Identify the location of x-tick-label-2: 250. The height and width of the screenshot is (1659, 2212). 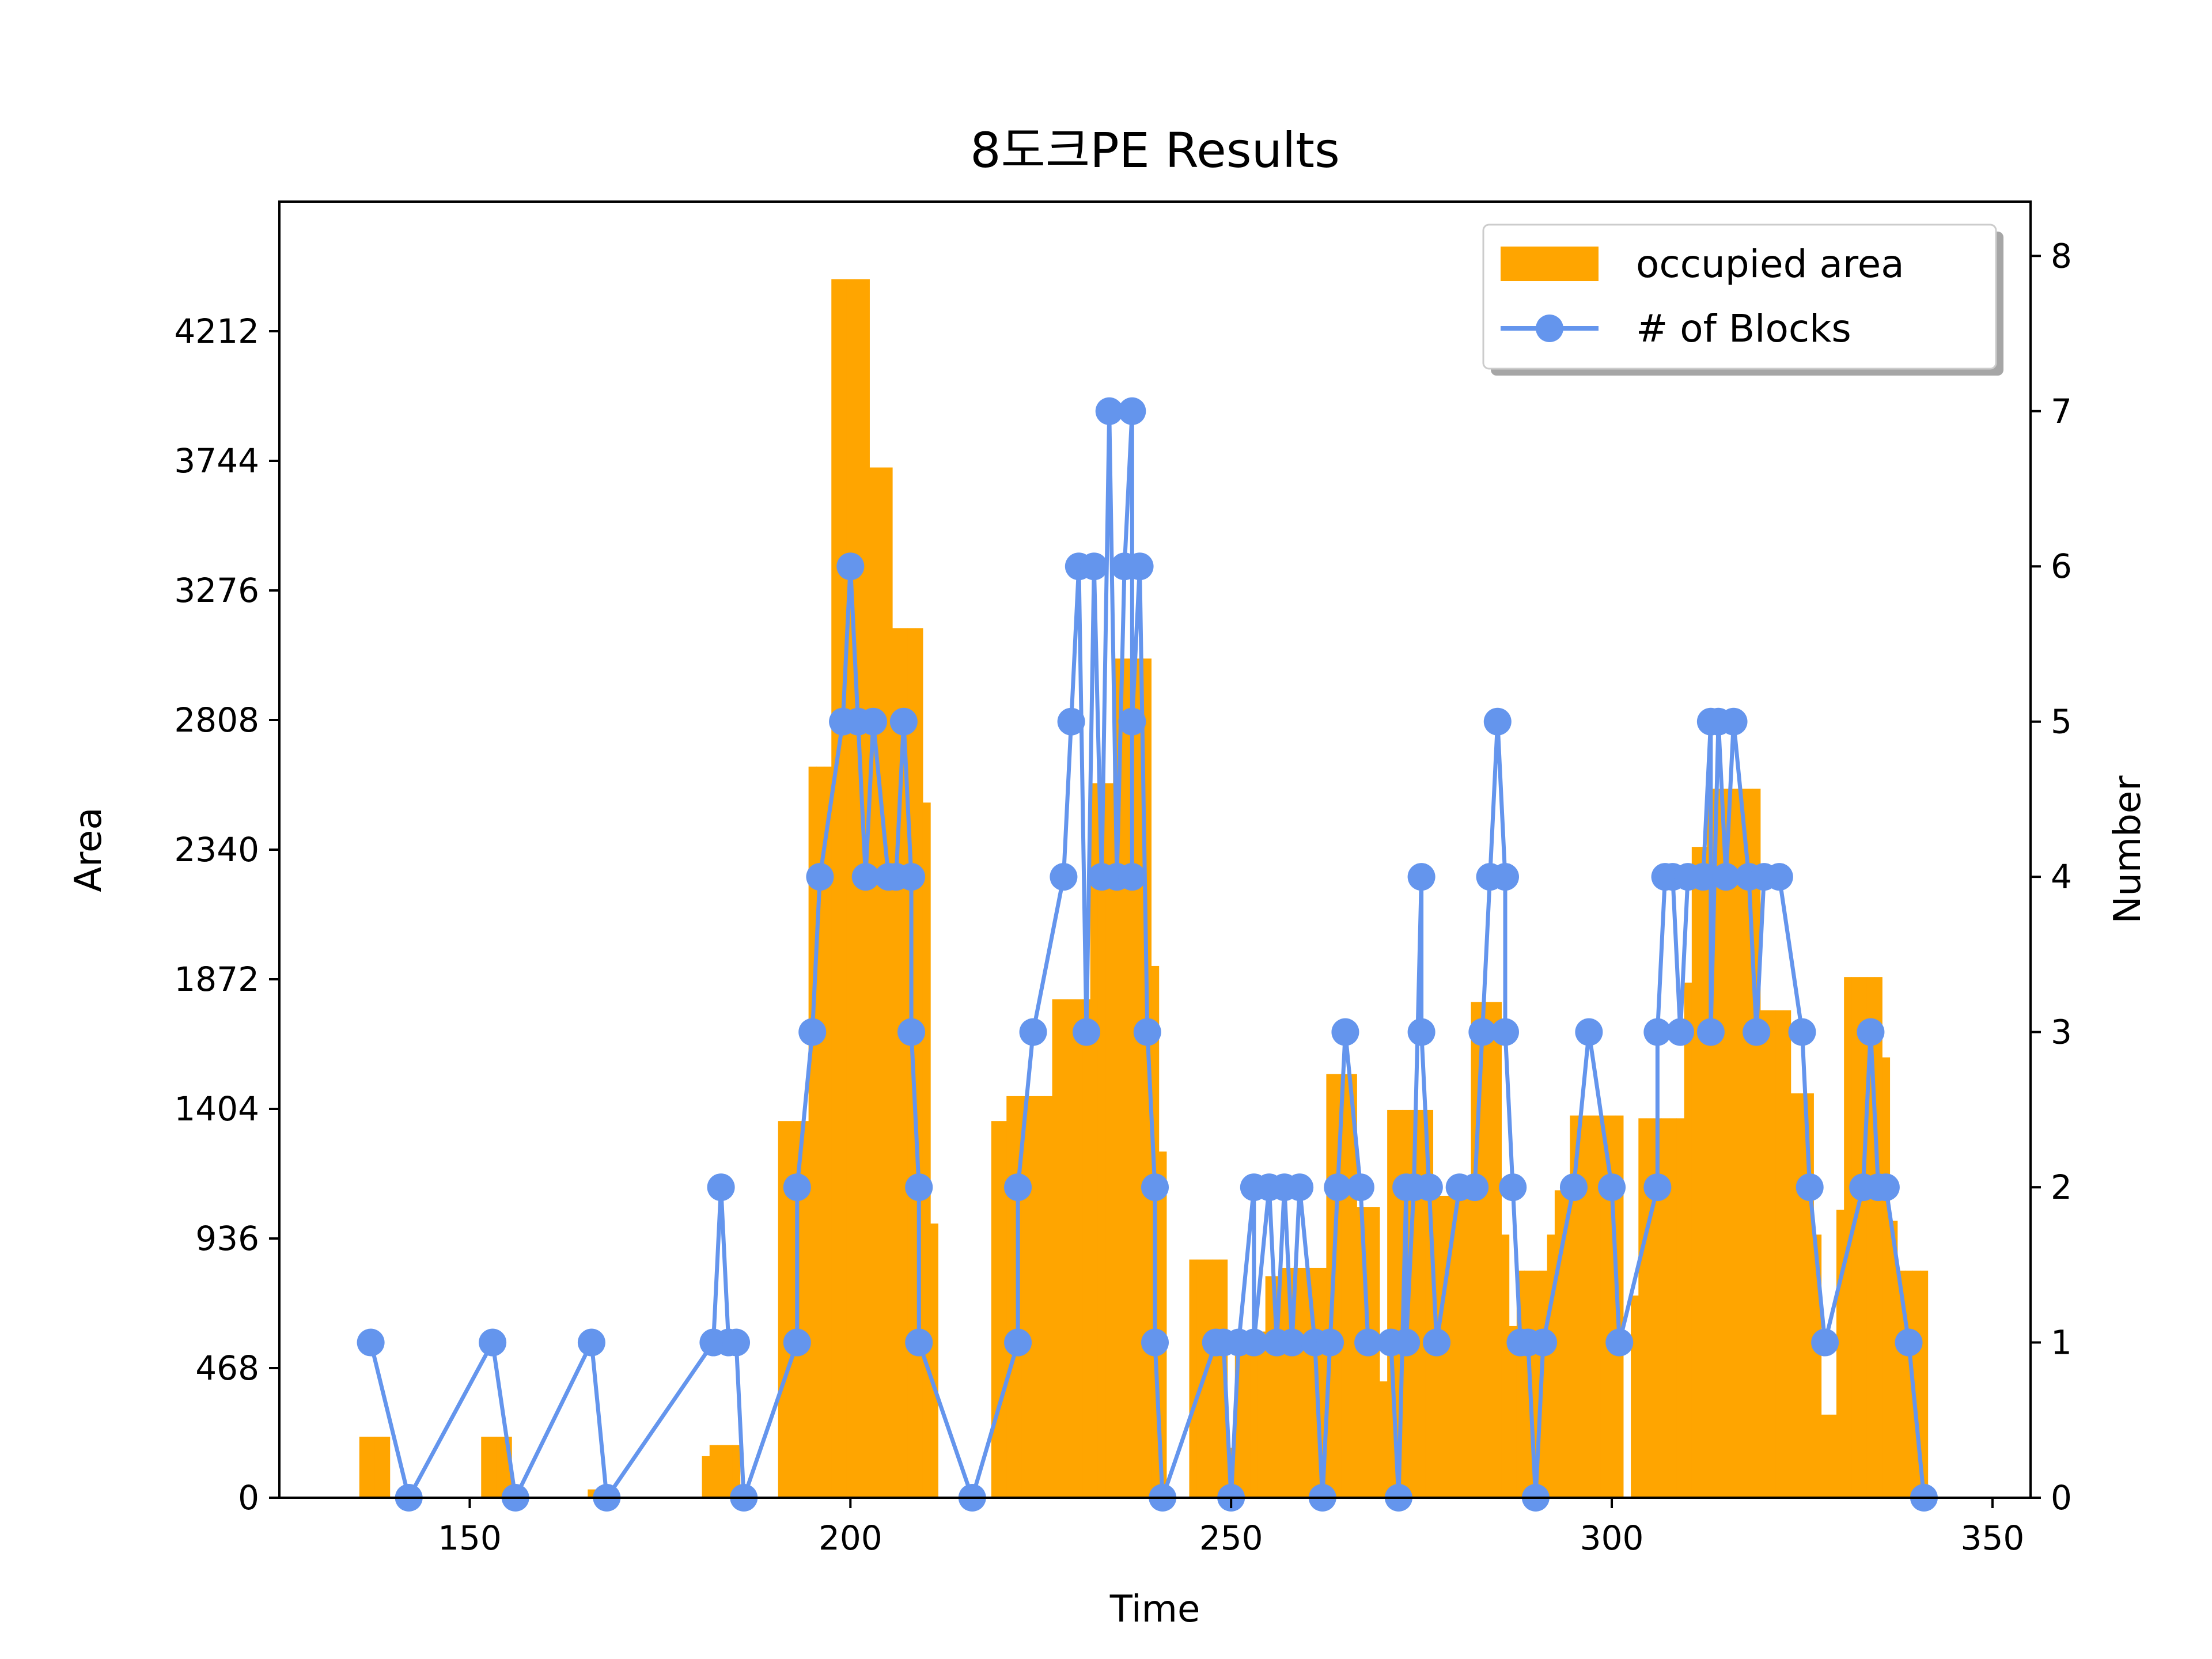
(1231, 1538).